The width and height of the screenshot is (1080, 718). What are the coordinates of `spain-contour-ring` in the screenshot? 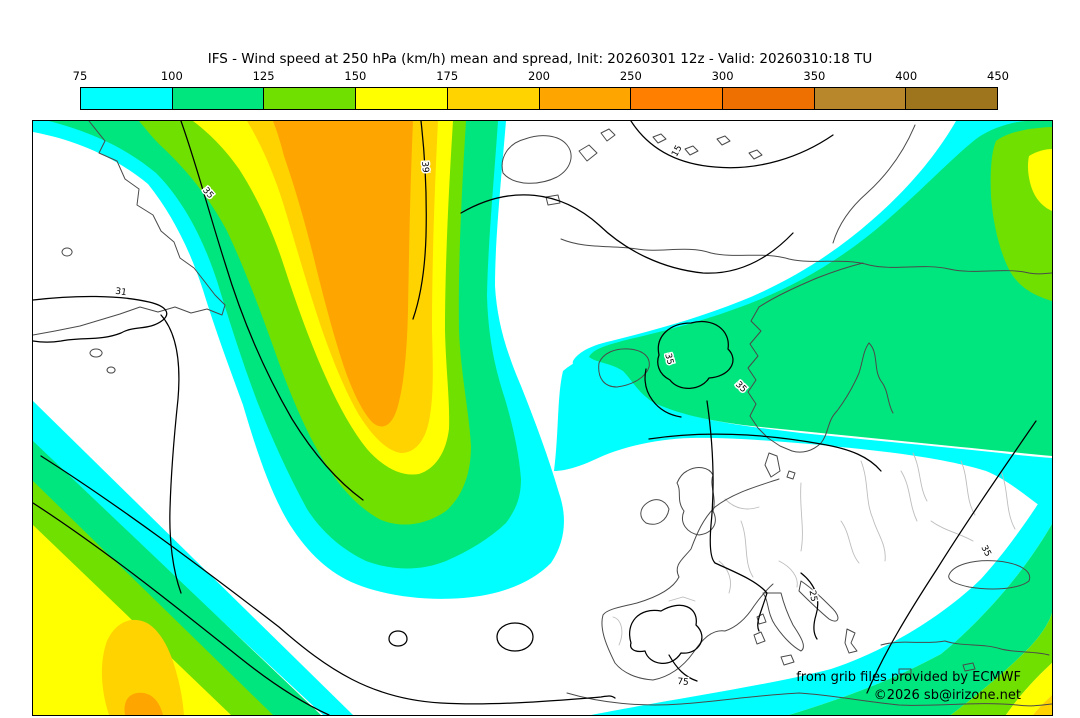 It's located at (666, 634).